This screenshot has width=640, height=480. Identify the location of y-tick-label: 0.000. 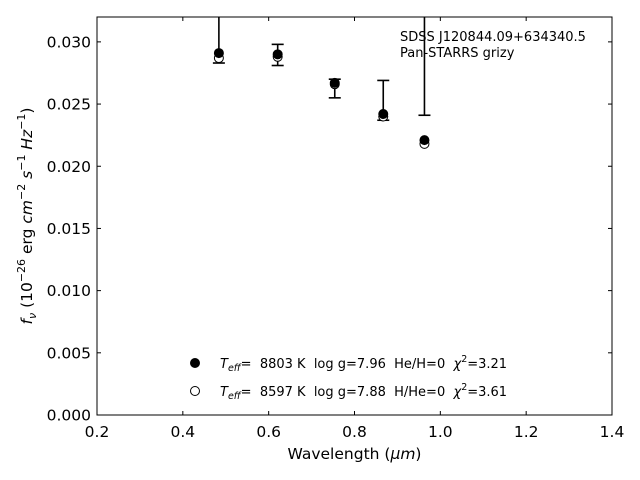
(69, 416).